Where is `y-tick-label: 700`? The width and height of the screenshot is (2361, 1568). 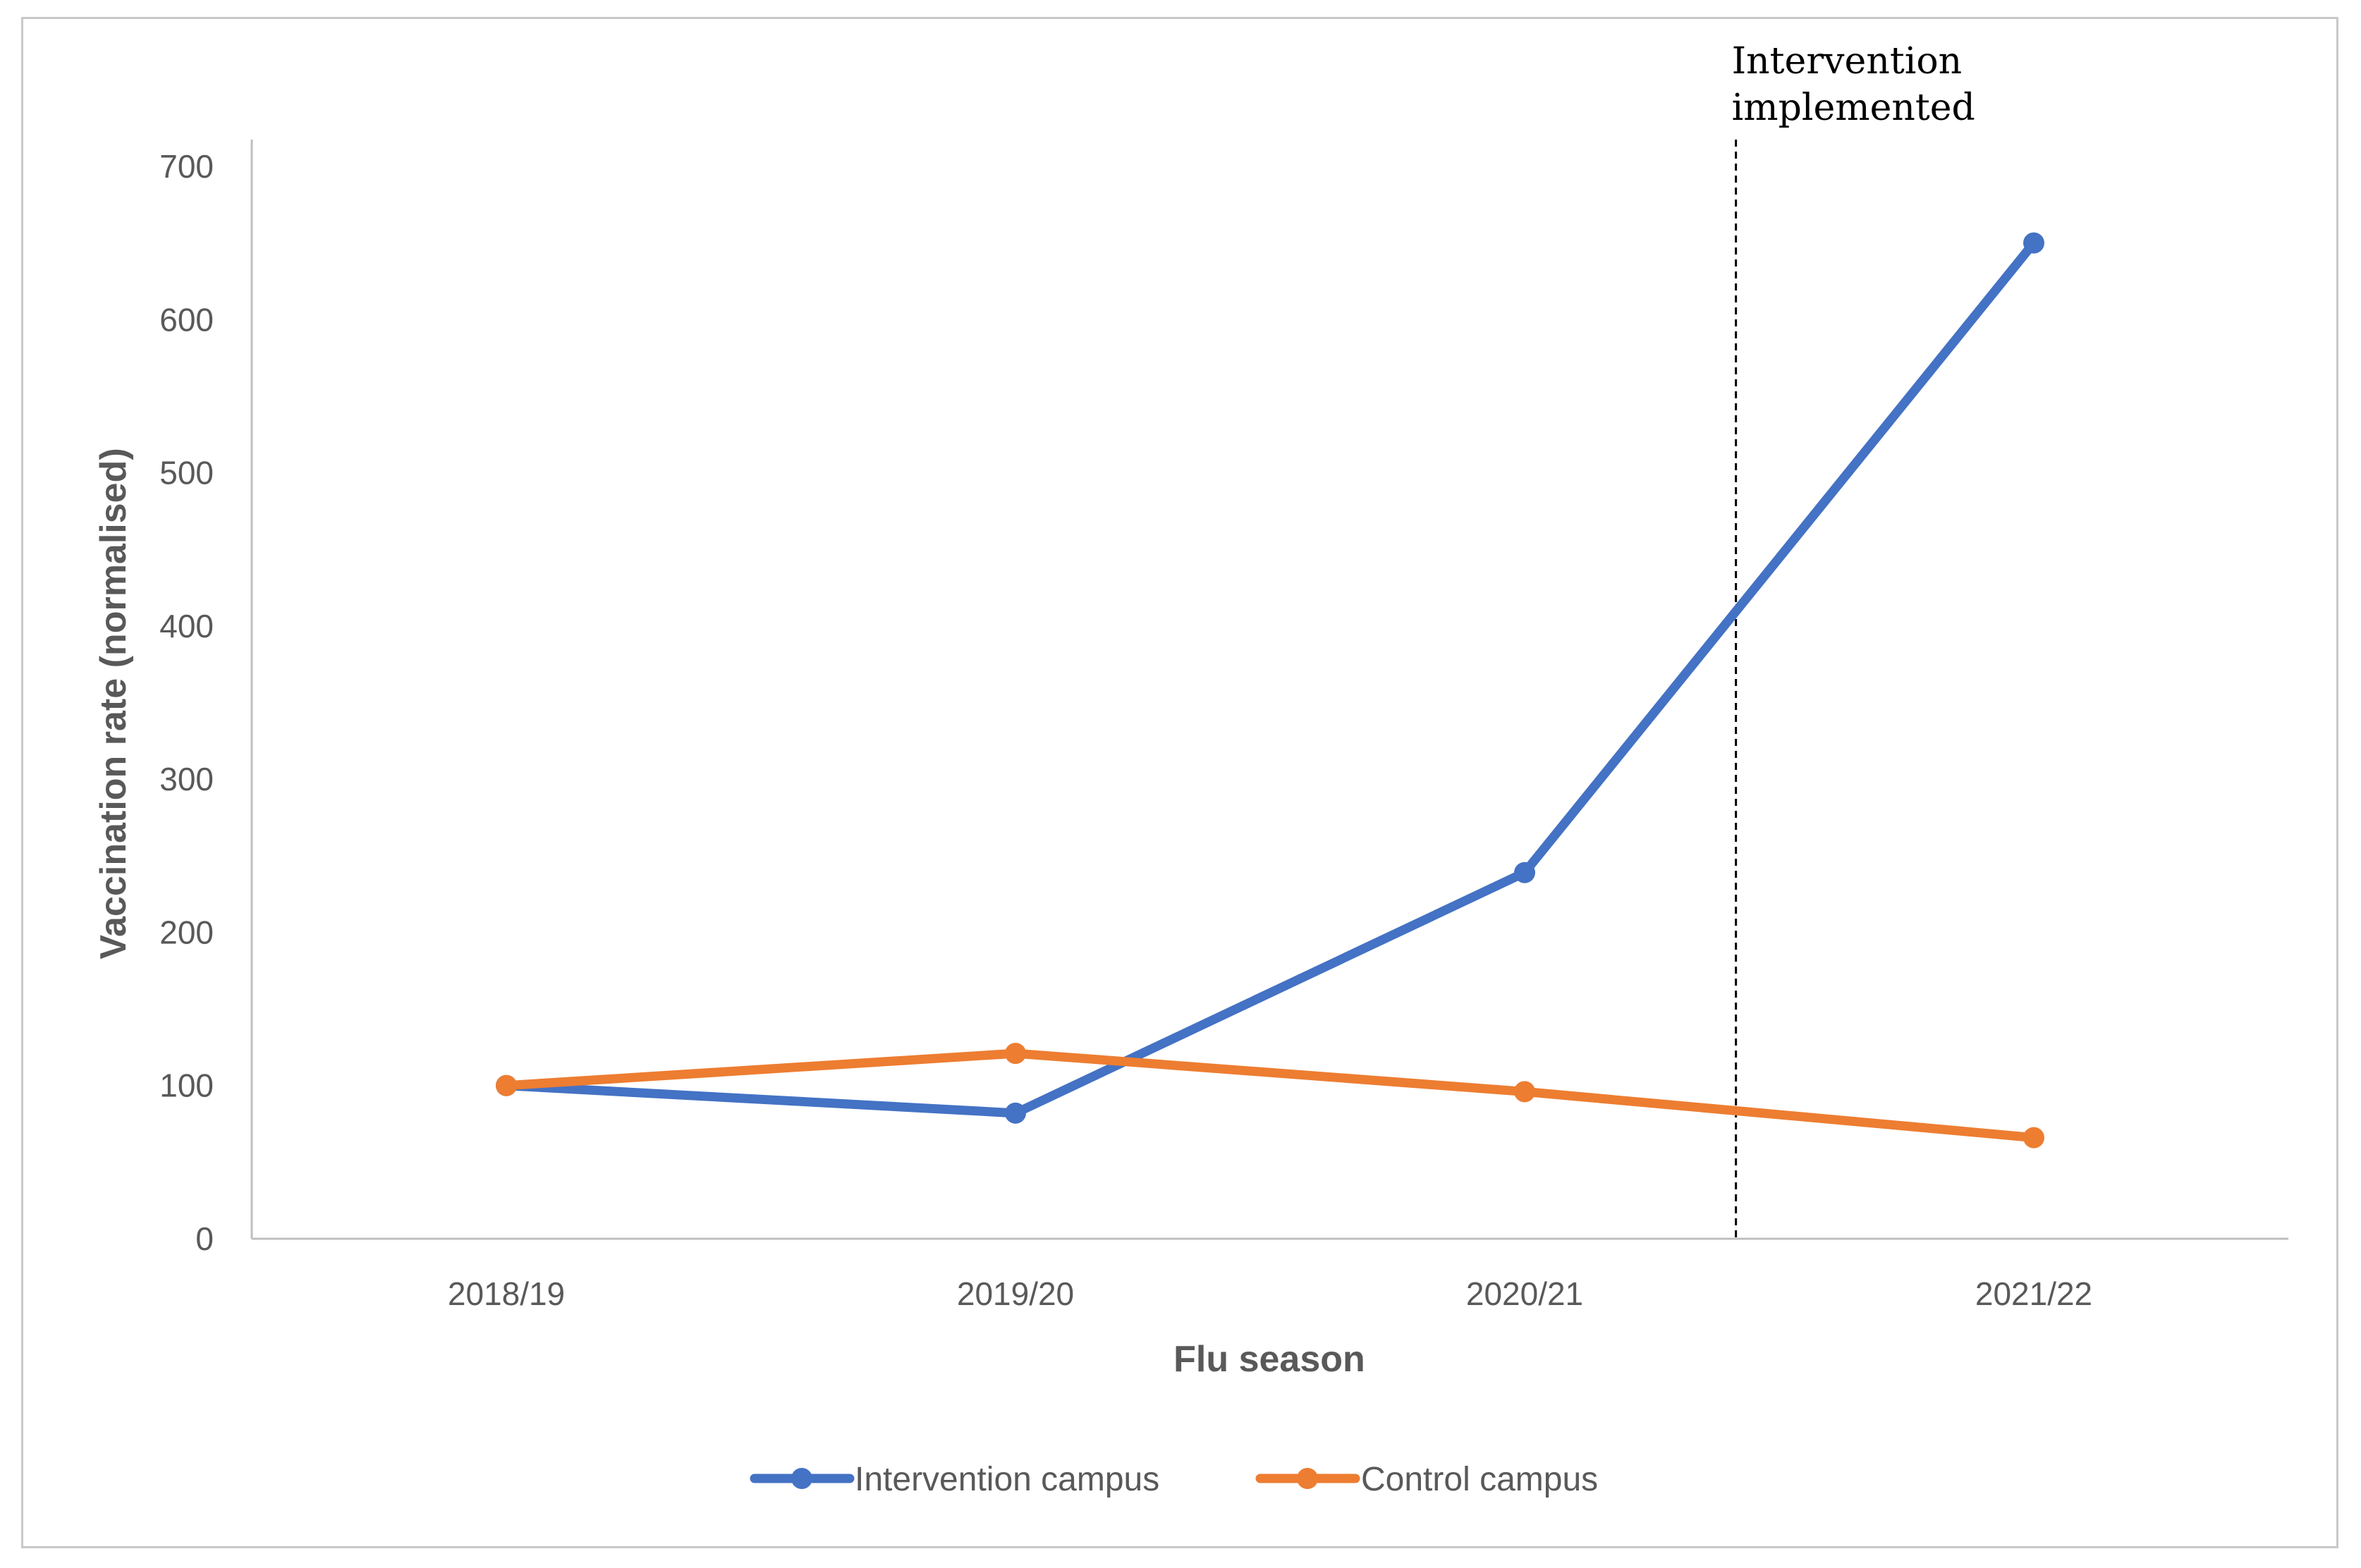 y-tick-label: 700 is located at coordinates (186, 166).